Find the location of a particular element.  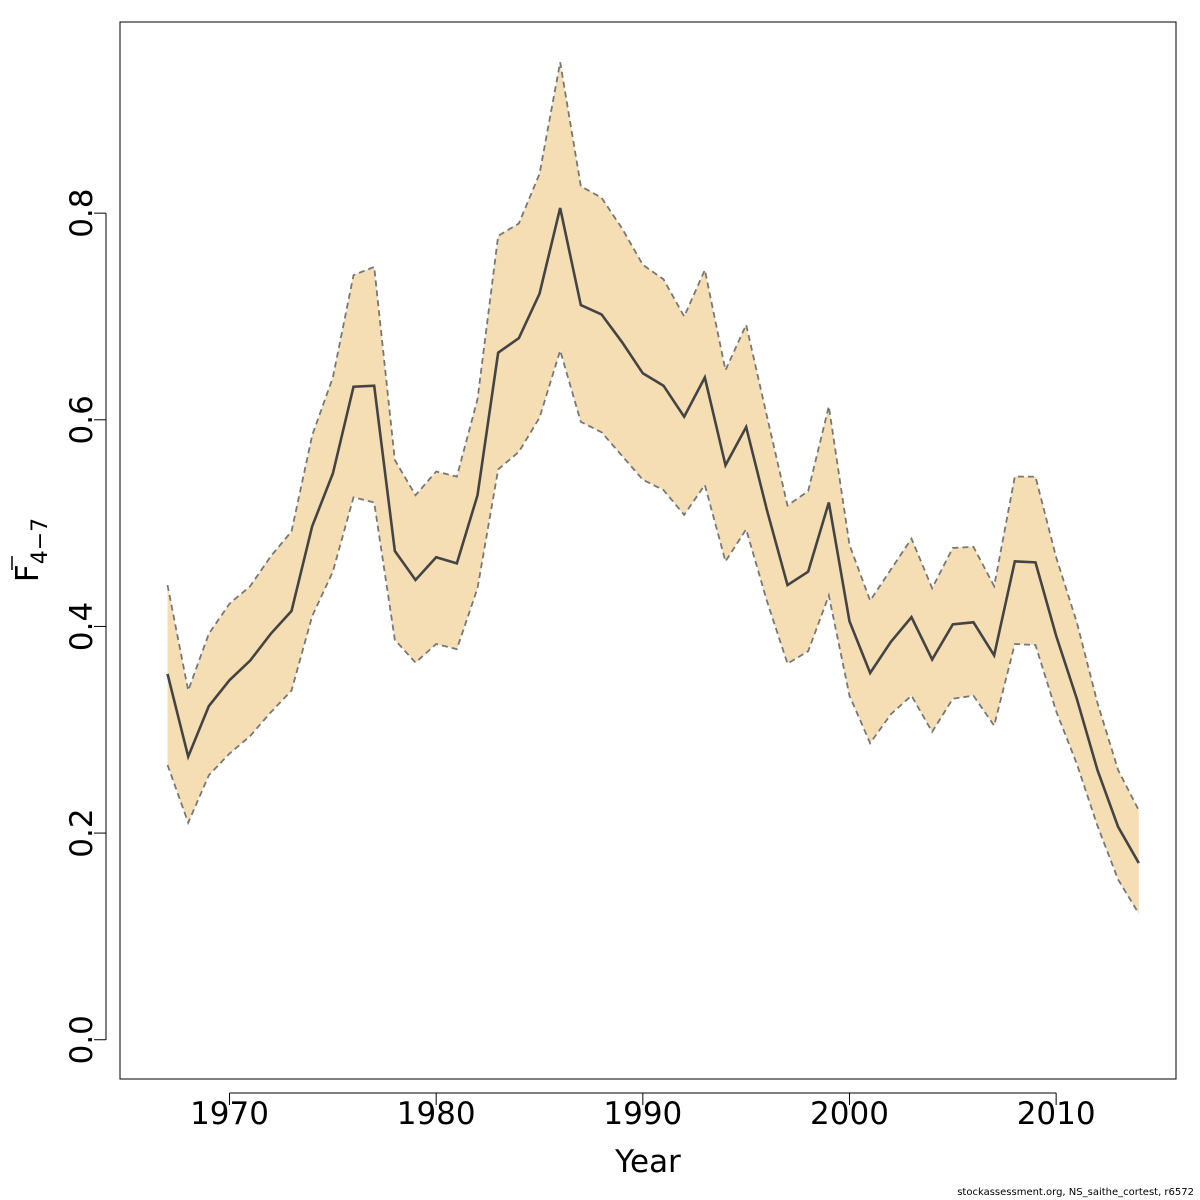

x-axis: 1970 1980 1990 2000 2010 is located at coordinates (643, 1112).